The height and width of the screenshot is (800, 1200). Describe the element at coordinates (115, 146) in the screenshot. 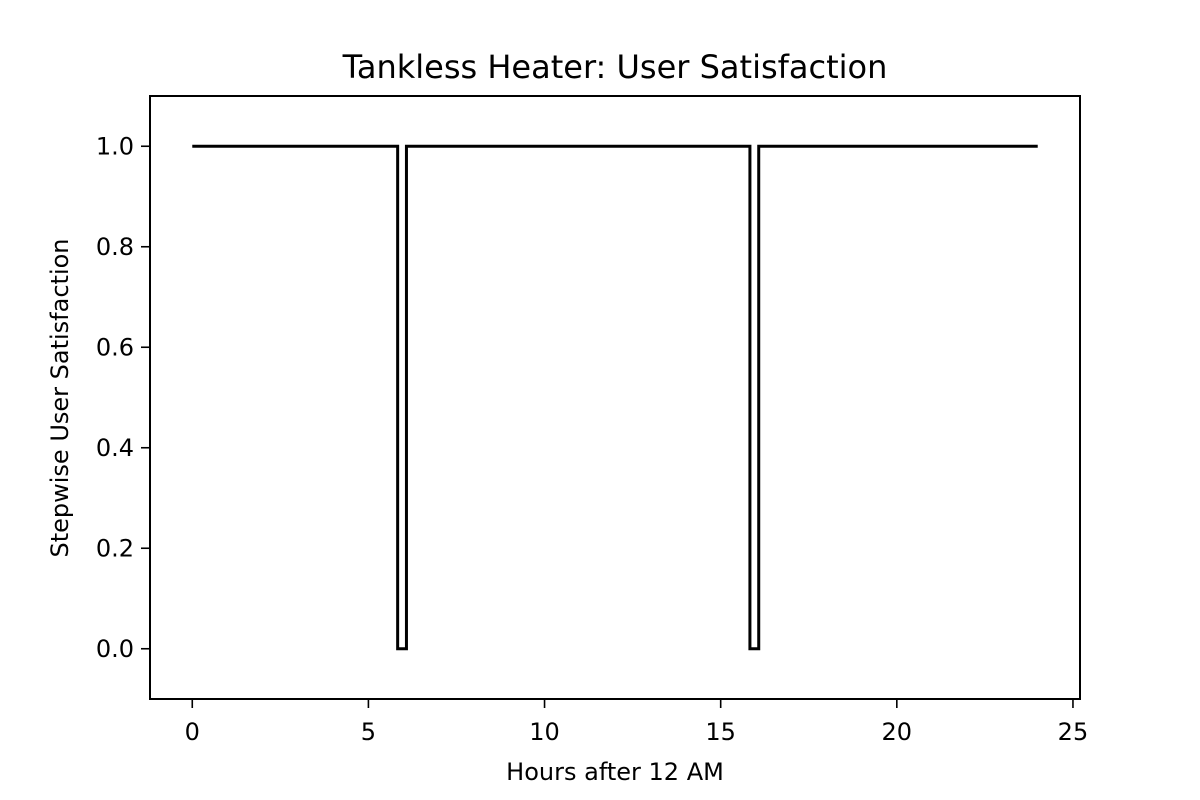

I see `y-tick-label: 1.0` at that location.